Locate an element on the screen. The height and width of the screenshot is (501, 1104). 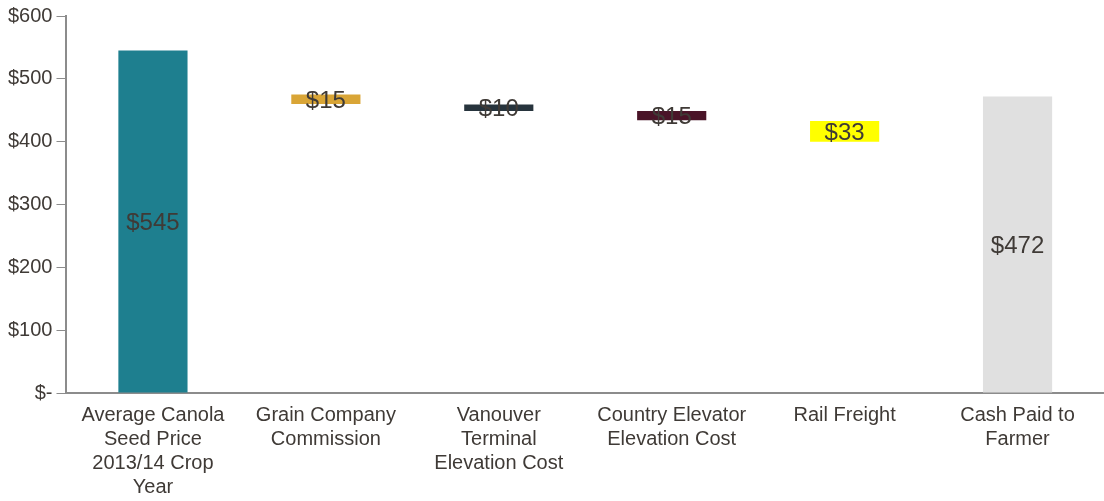
data-label: $472 is located at coordinates (1017, 245).